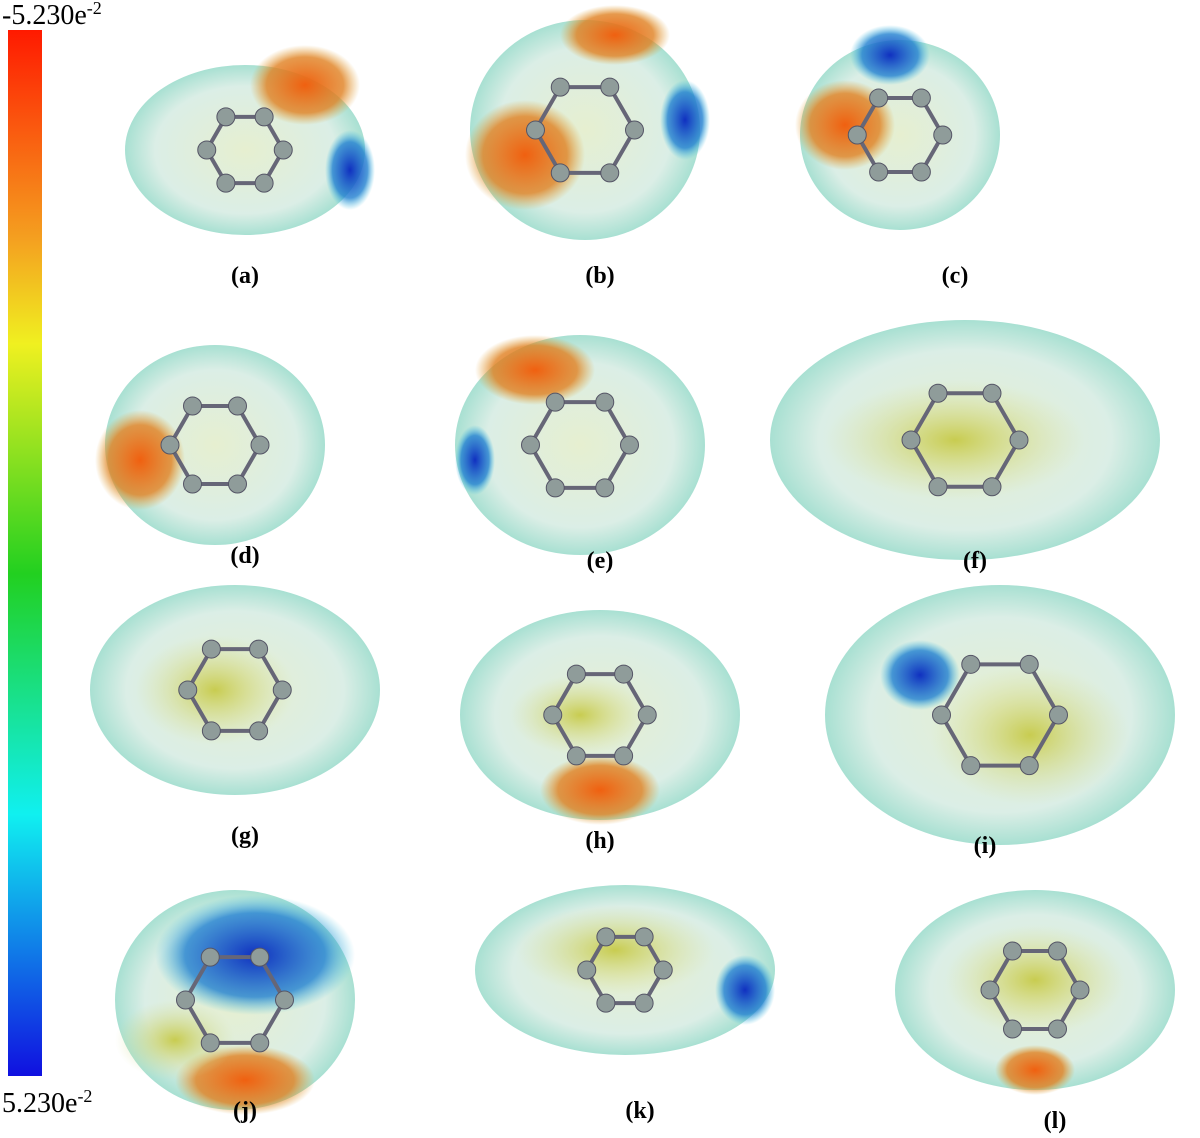  What do you see at coordinates (244, 556) in the screenshot?
I see `panel-label: (d)` at bounding box center [244, 556].